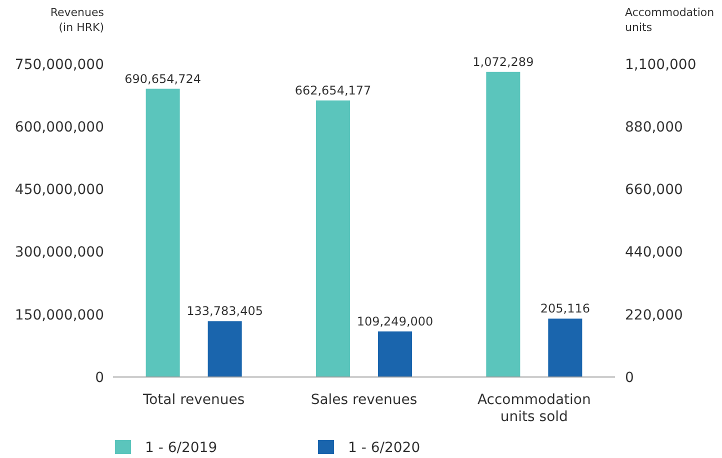 The width and height of the screenshot is (722, 458). What do you see at coordinates (364, 400) in the screenshot?
I see `x-tick-label: Sales revenues` at bounding box center [364, 400].